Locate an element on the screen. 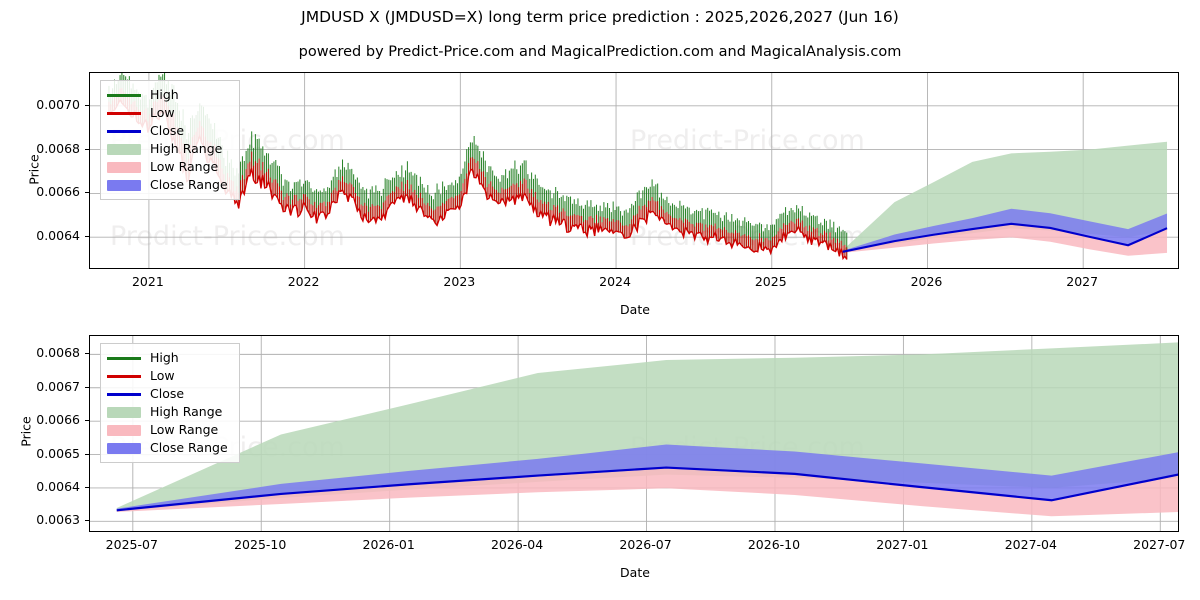  x-tick-label: 2027-07 is located at coordinates (1159, 544).